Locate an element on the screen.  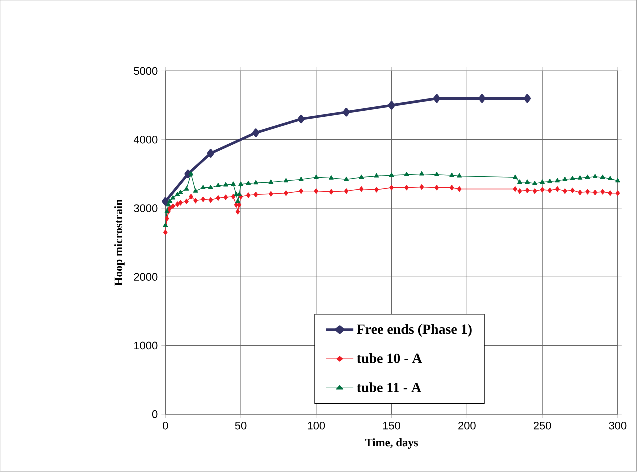
y-axis-title: Hoop microstrain is located at coordinates (119, 243).